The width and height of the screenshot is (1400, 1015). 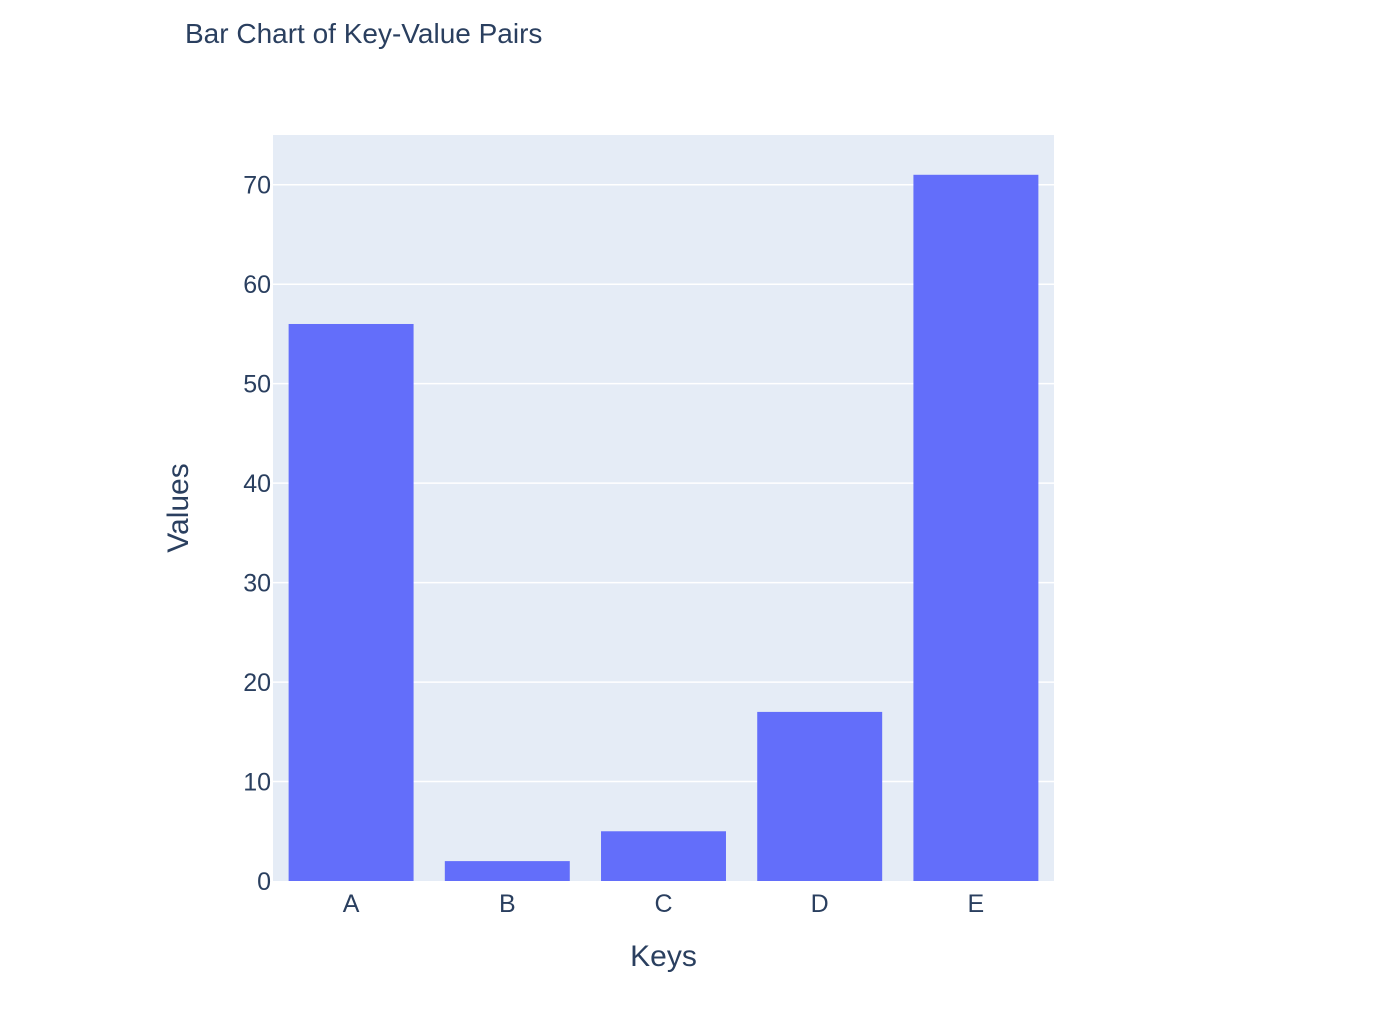 What do you see at coordinates (257, 584) in the screenshot?
I see `y-tick-label: 30` at bounding box center [257, 584].